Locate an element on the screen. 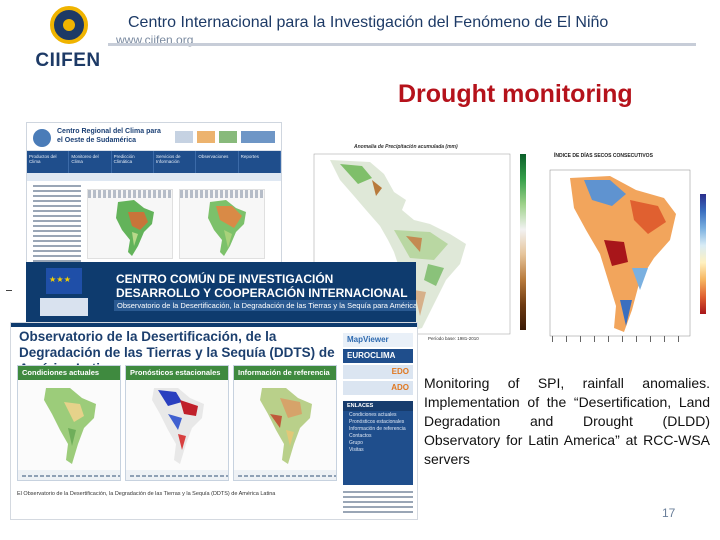 The image size is (720, 540). partner-logos is located at coordinates (225, 137).